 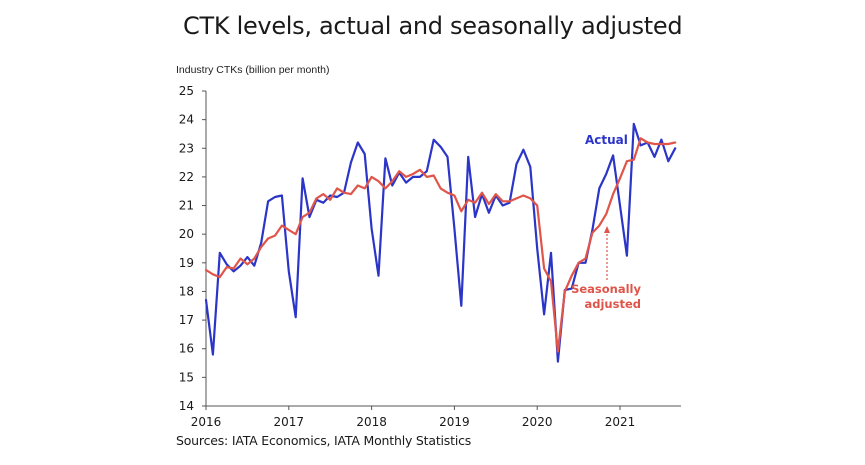 I want to click on y-tick-label: 22, so click(x=186, y=177).